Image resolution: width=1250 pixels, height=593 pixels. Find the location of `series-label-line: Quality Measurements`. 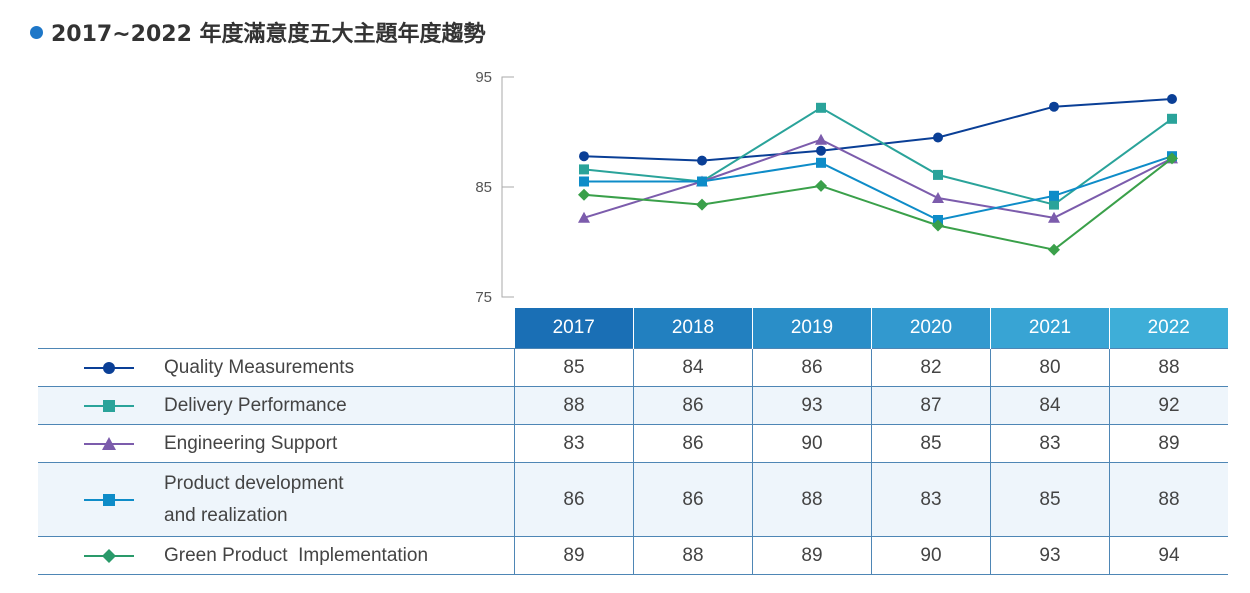

series-label-line: Quality Measurements is located at coordinates (259, 367).